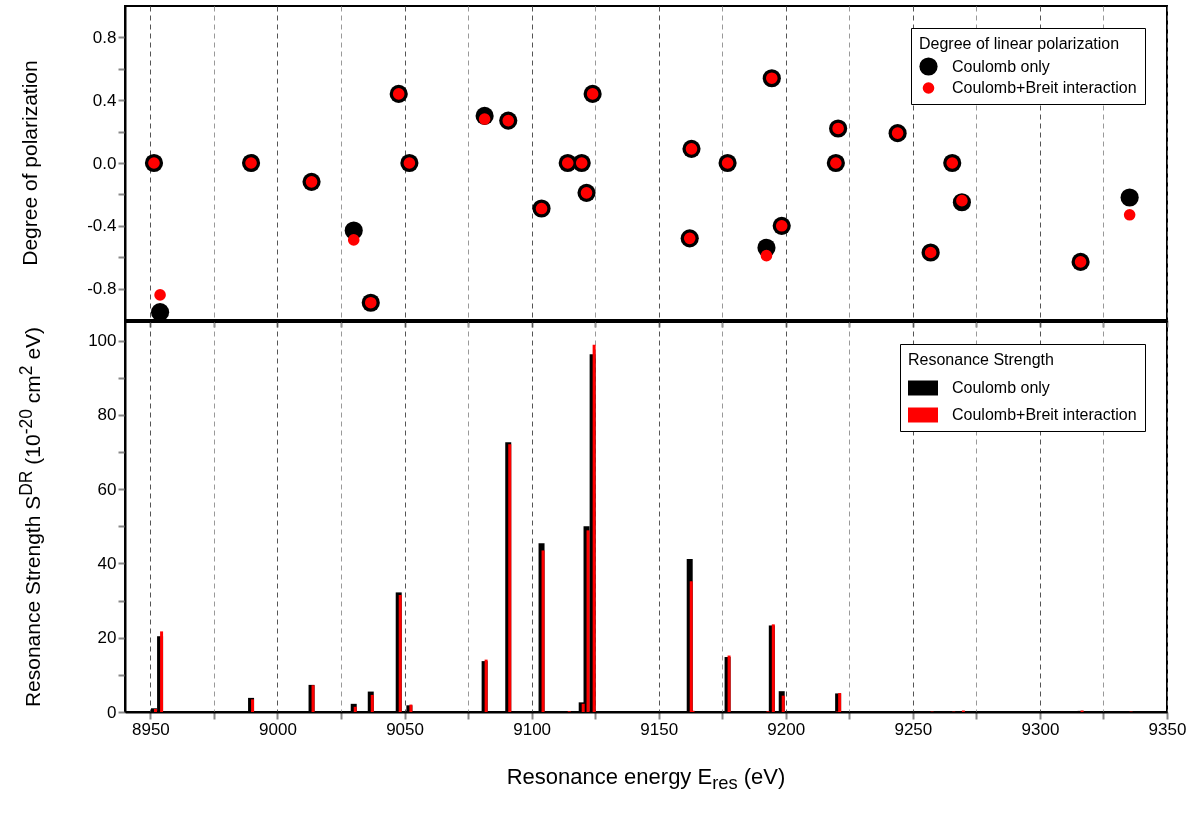 This screenshot has width=1196, height=814. What do you see at coordinates (107, 638) in the screenshot?
I see `y-tick-label: 20` at bounding box center [107, 638].